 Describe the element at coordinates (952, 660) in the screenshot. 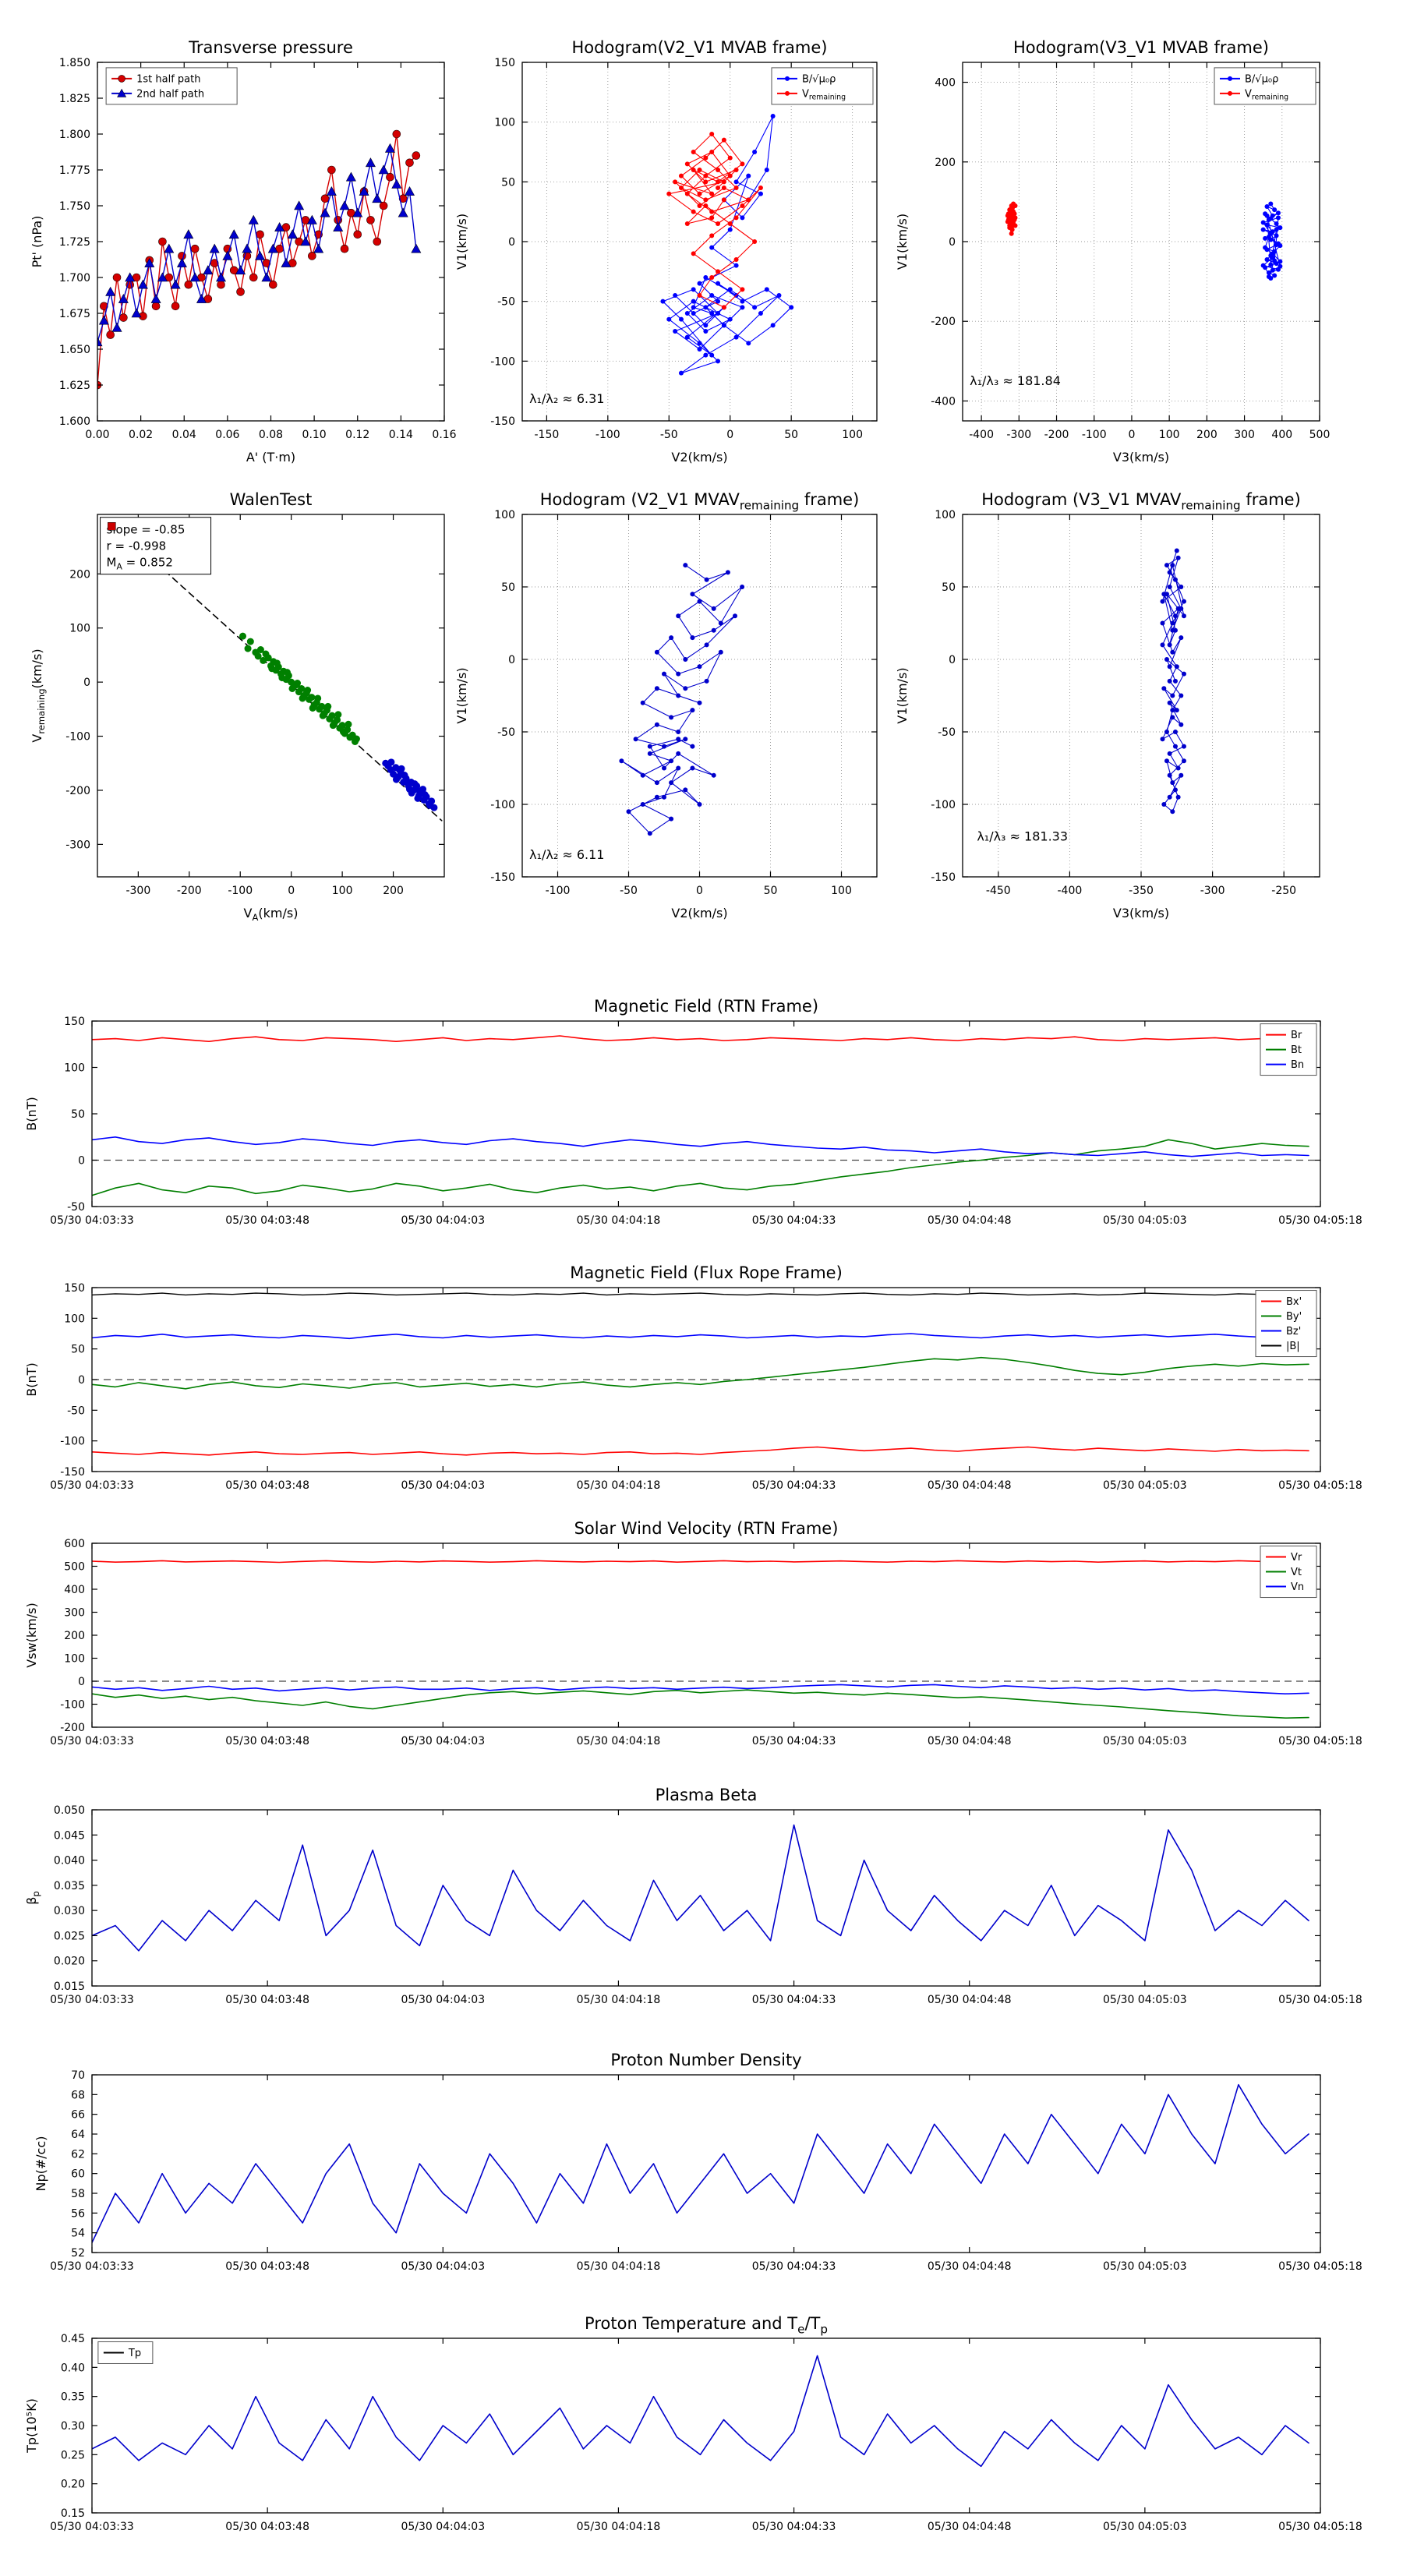

I see `hodogram-v3v1-mvav-ytick-label: 0` at that location.